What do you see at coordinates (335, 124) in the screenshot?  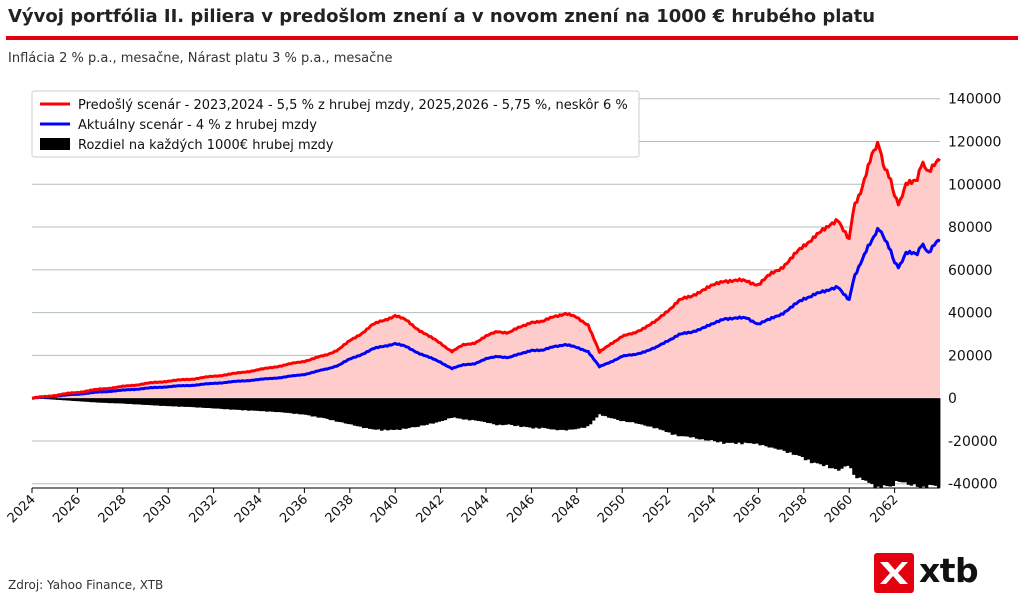 I see `legend-box` at bounding box center [335, 124].